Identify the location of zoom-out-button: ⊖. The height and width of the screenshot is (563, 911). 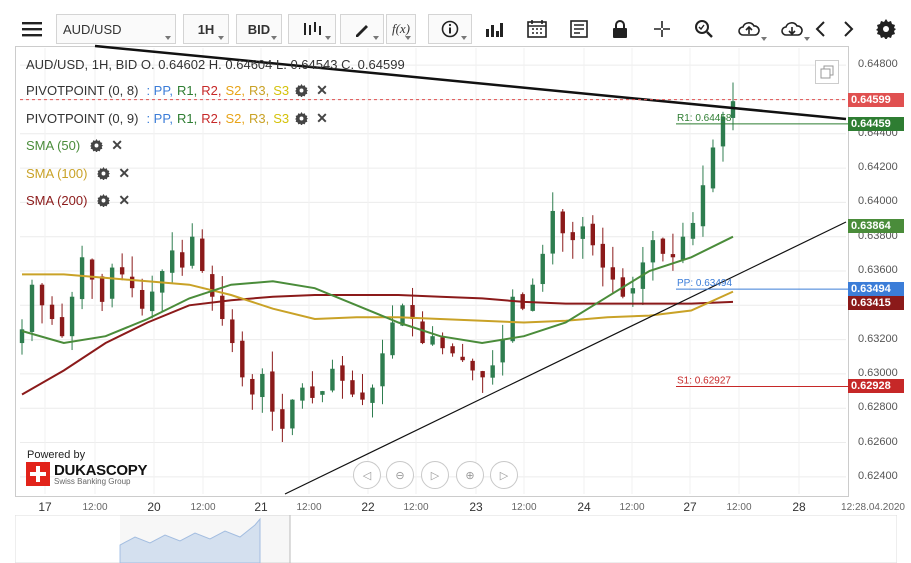
(400, 475).